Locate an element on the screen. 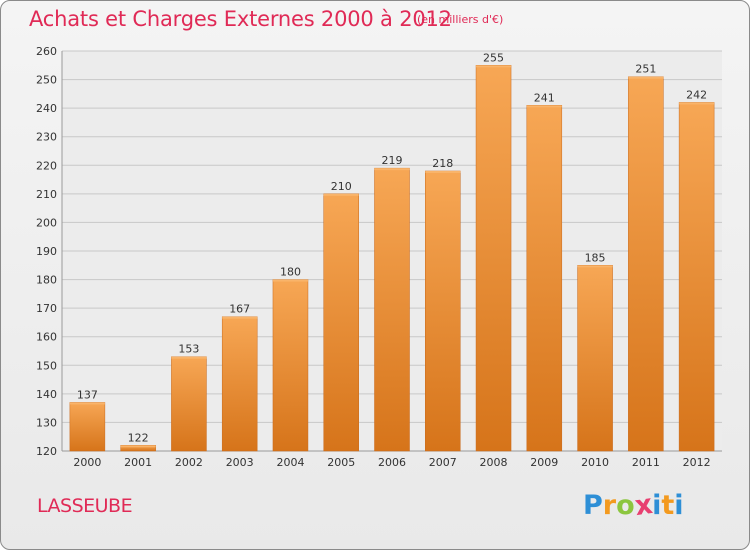 Image resolution: width=750 pixels, height=550 pixels. x-tick-label: 2007 is located at coordinates (443, 462).